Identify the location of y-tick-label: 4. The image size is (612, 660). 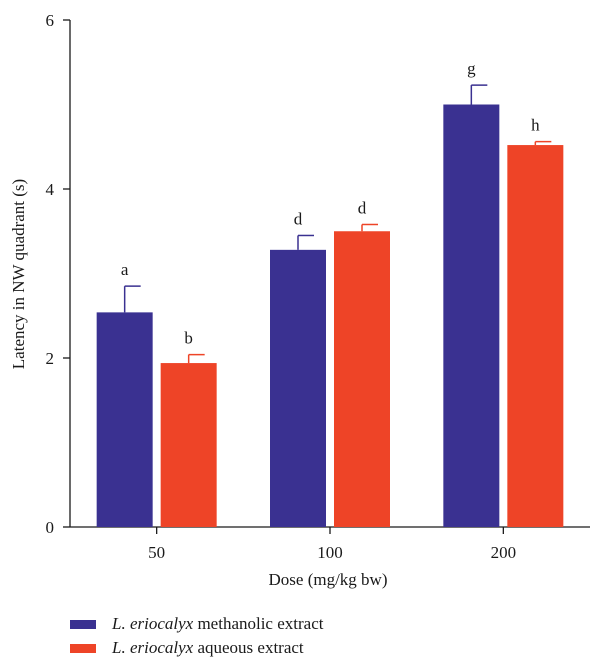
(50, 189).